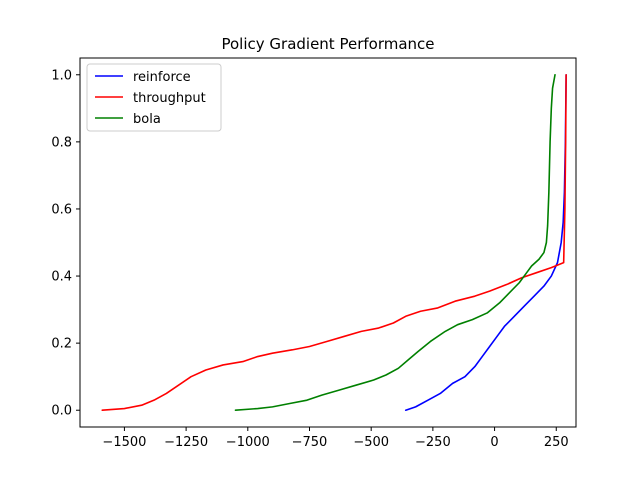  I want to click on legend-box, so click(154, 97).